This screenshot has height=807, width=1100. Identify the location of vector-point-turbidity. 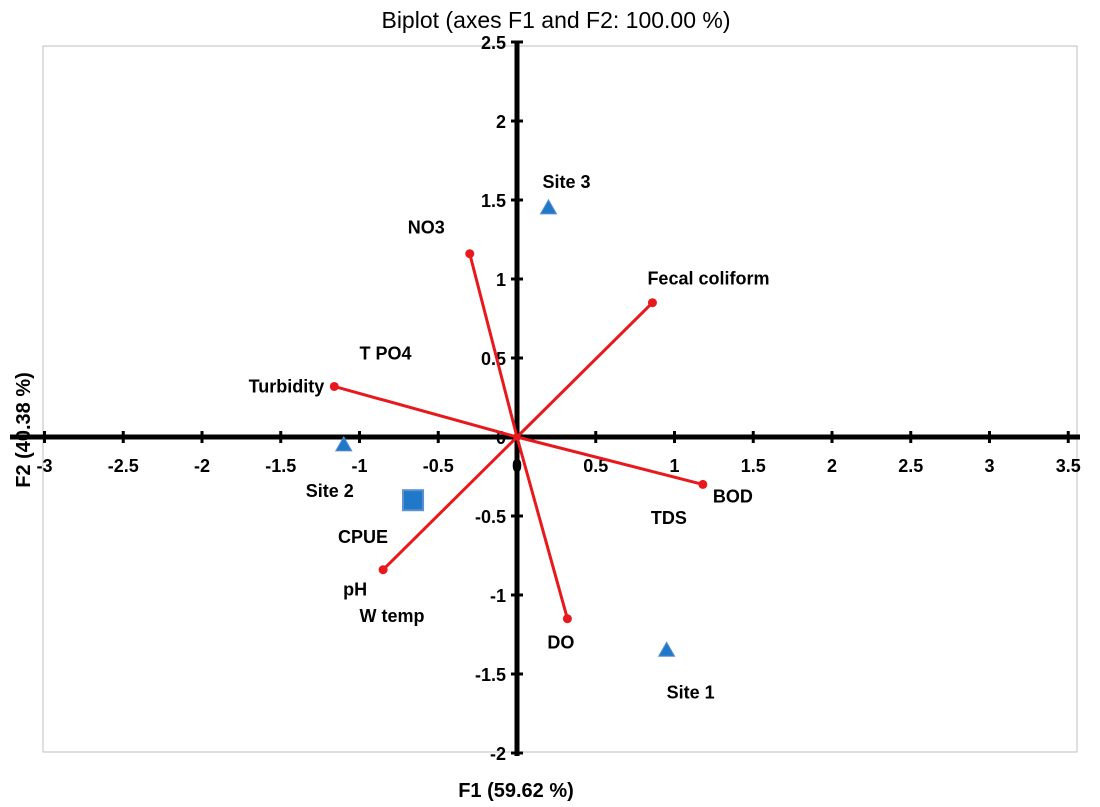
(334, 386).